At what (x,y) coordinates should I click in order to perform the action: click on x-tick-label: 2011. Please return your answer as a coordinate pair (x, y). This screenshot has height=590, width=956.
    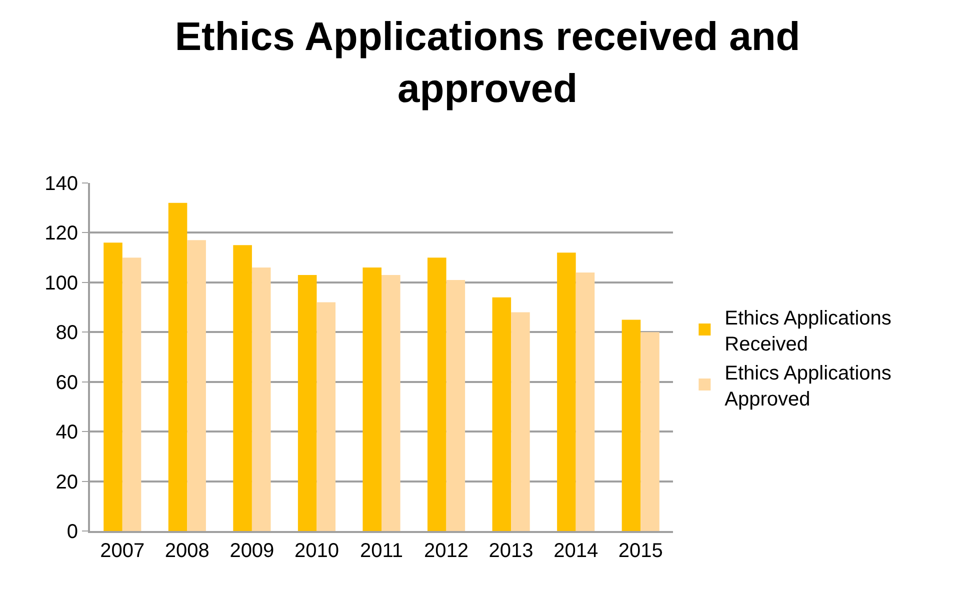
    Looking at the image, I should click on (382, 551).